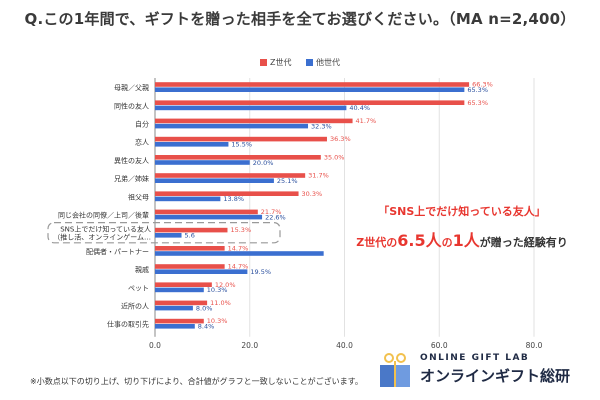 This screenshot has height=400, width=600. I want to click on x-tick-label: 0.0, so click(155, 345).